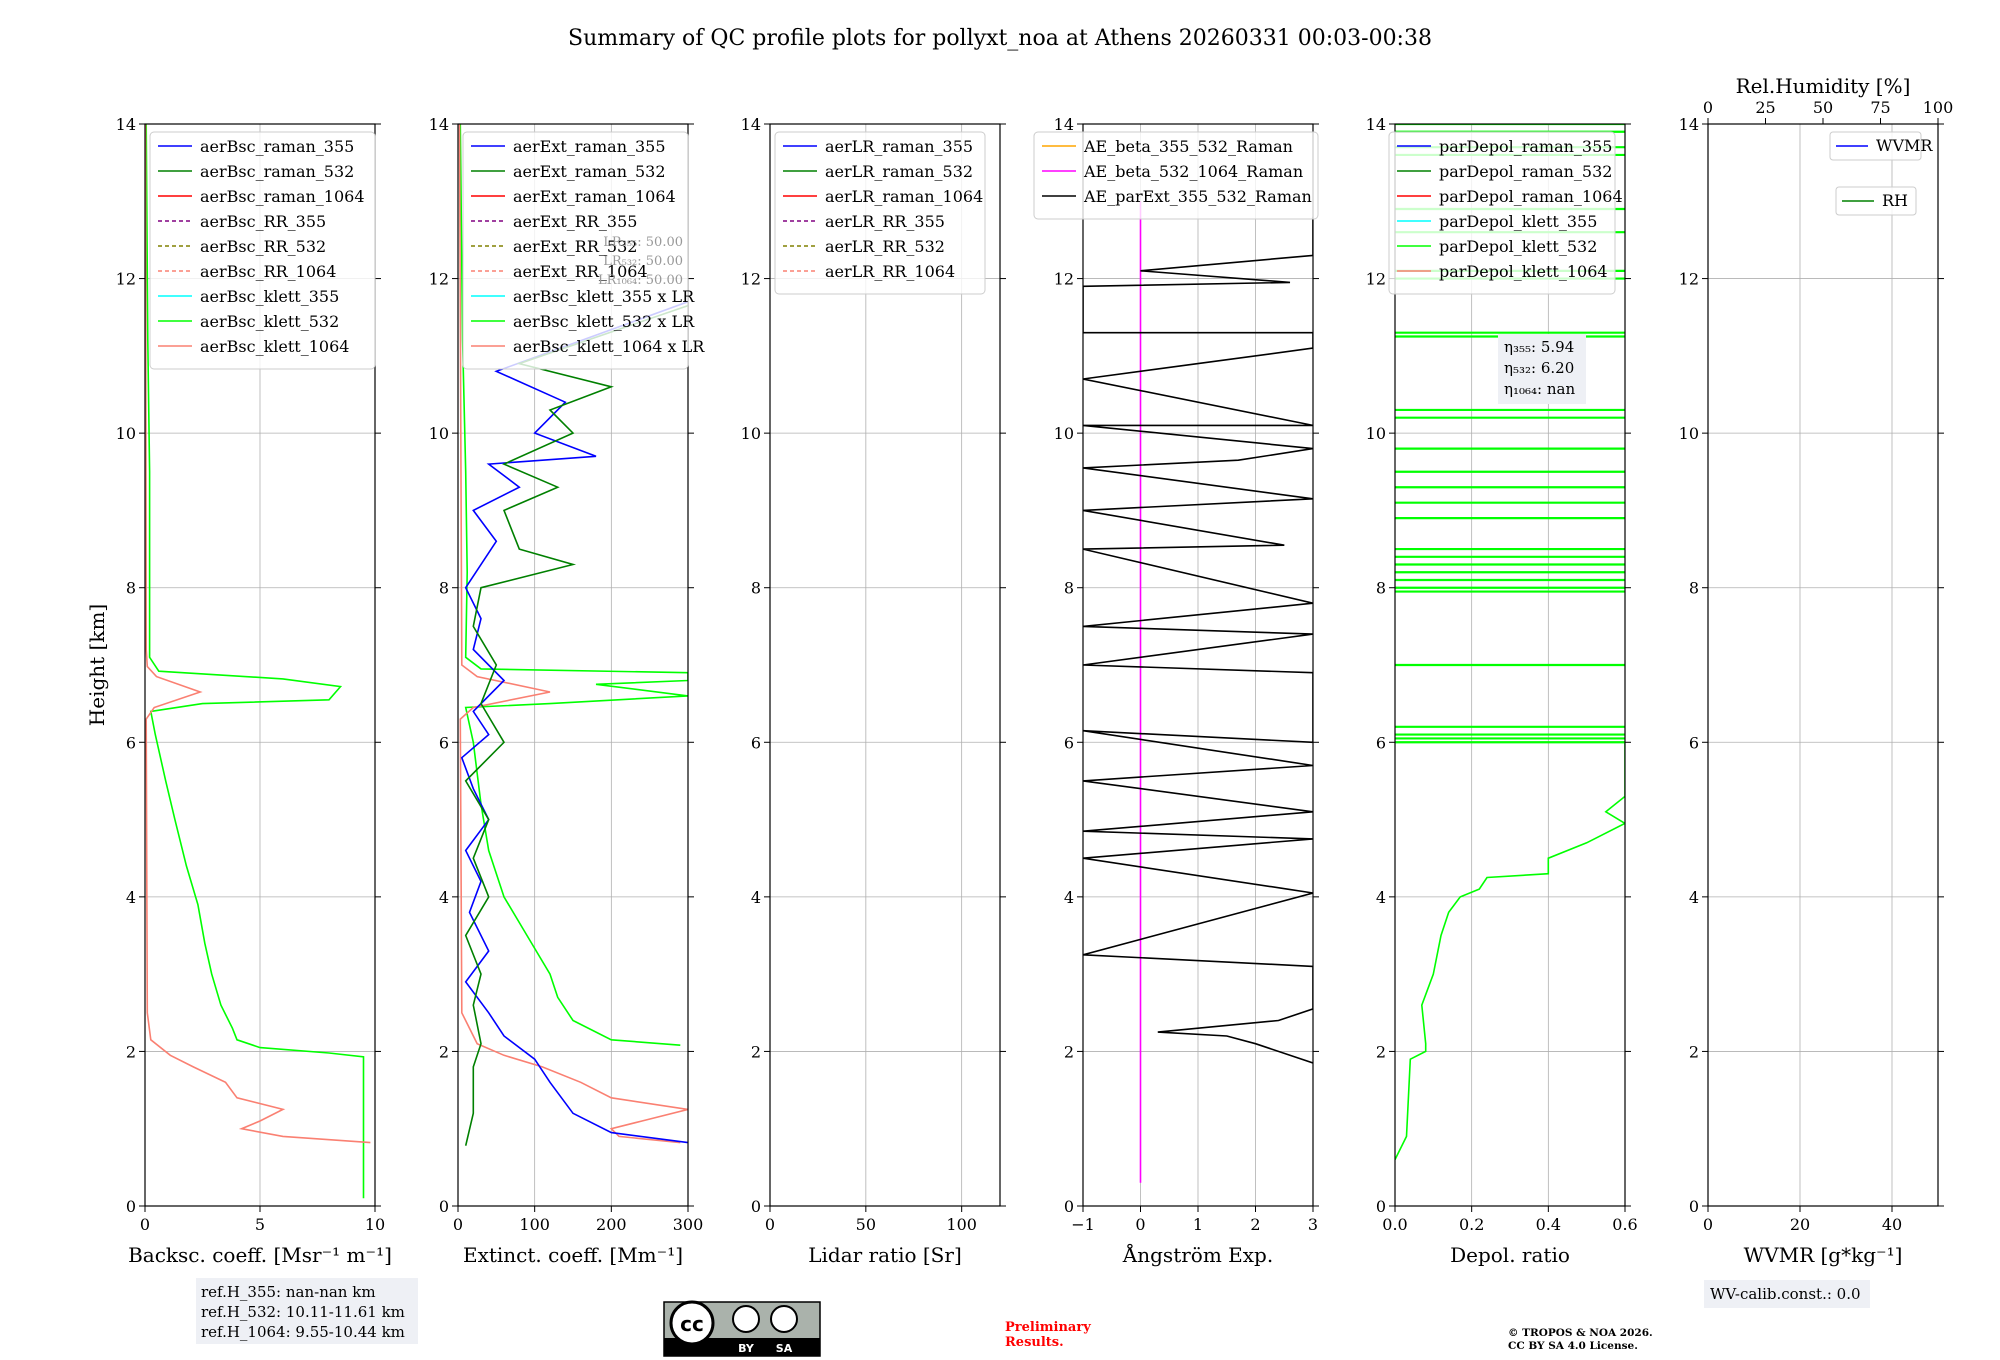  What do you see at coordinates (1518, 246) in the screenshot?
I see `legend-entry: parDepol_klett_532` at bounding box center [1518, 246].